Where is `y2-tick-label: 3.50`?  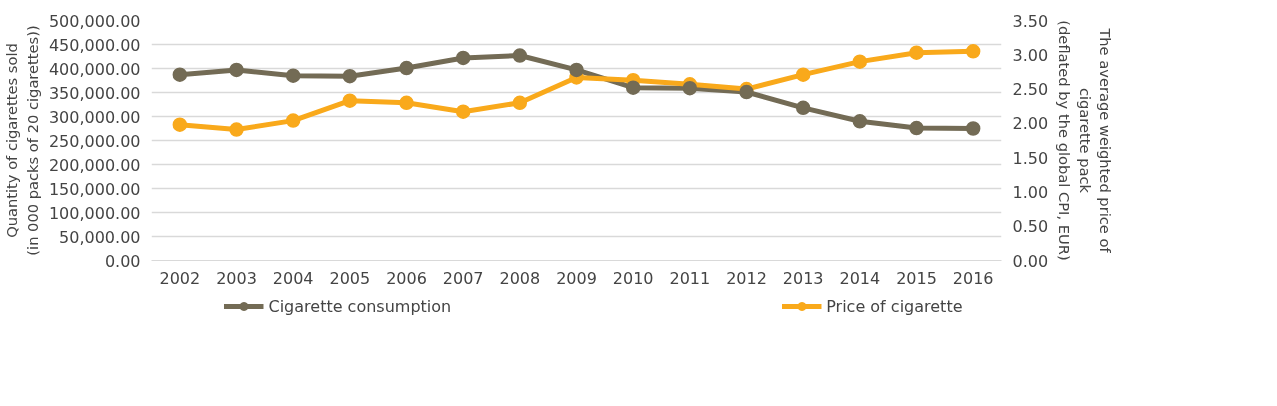 y2-tick-label: 3.50 is located at coordinates (1030, 21).